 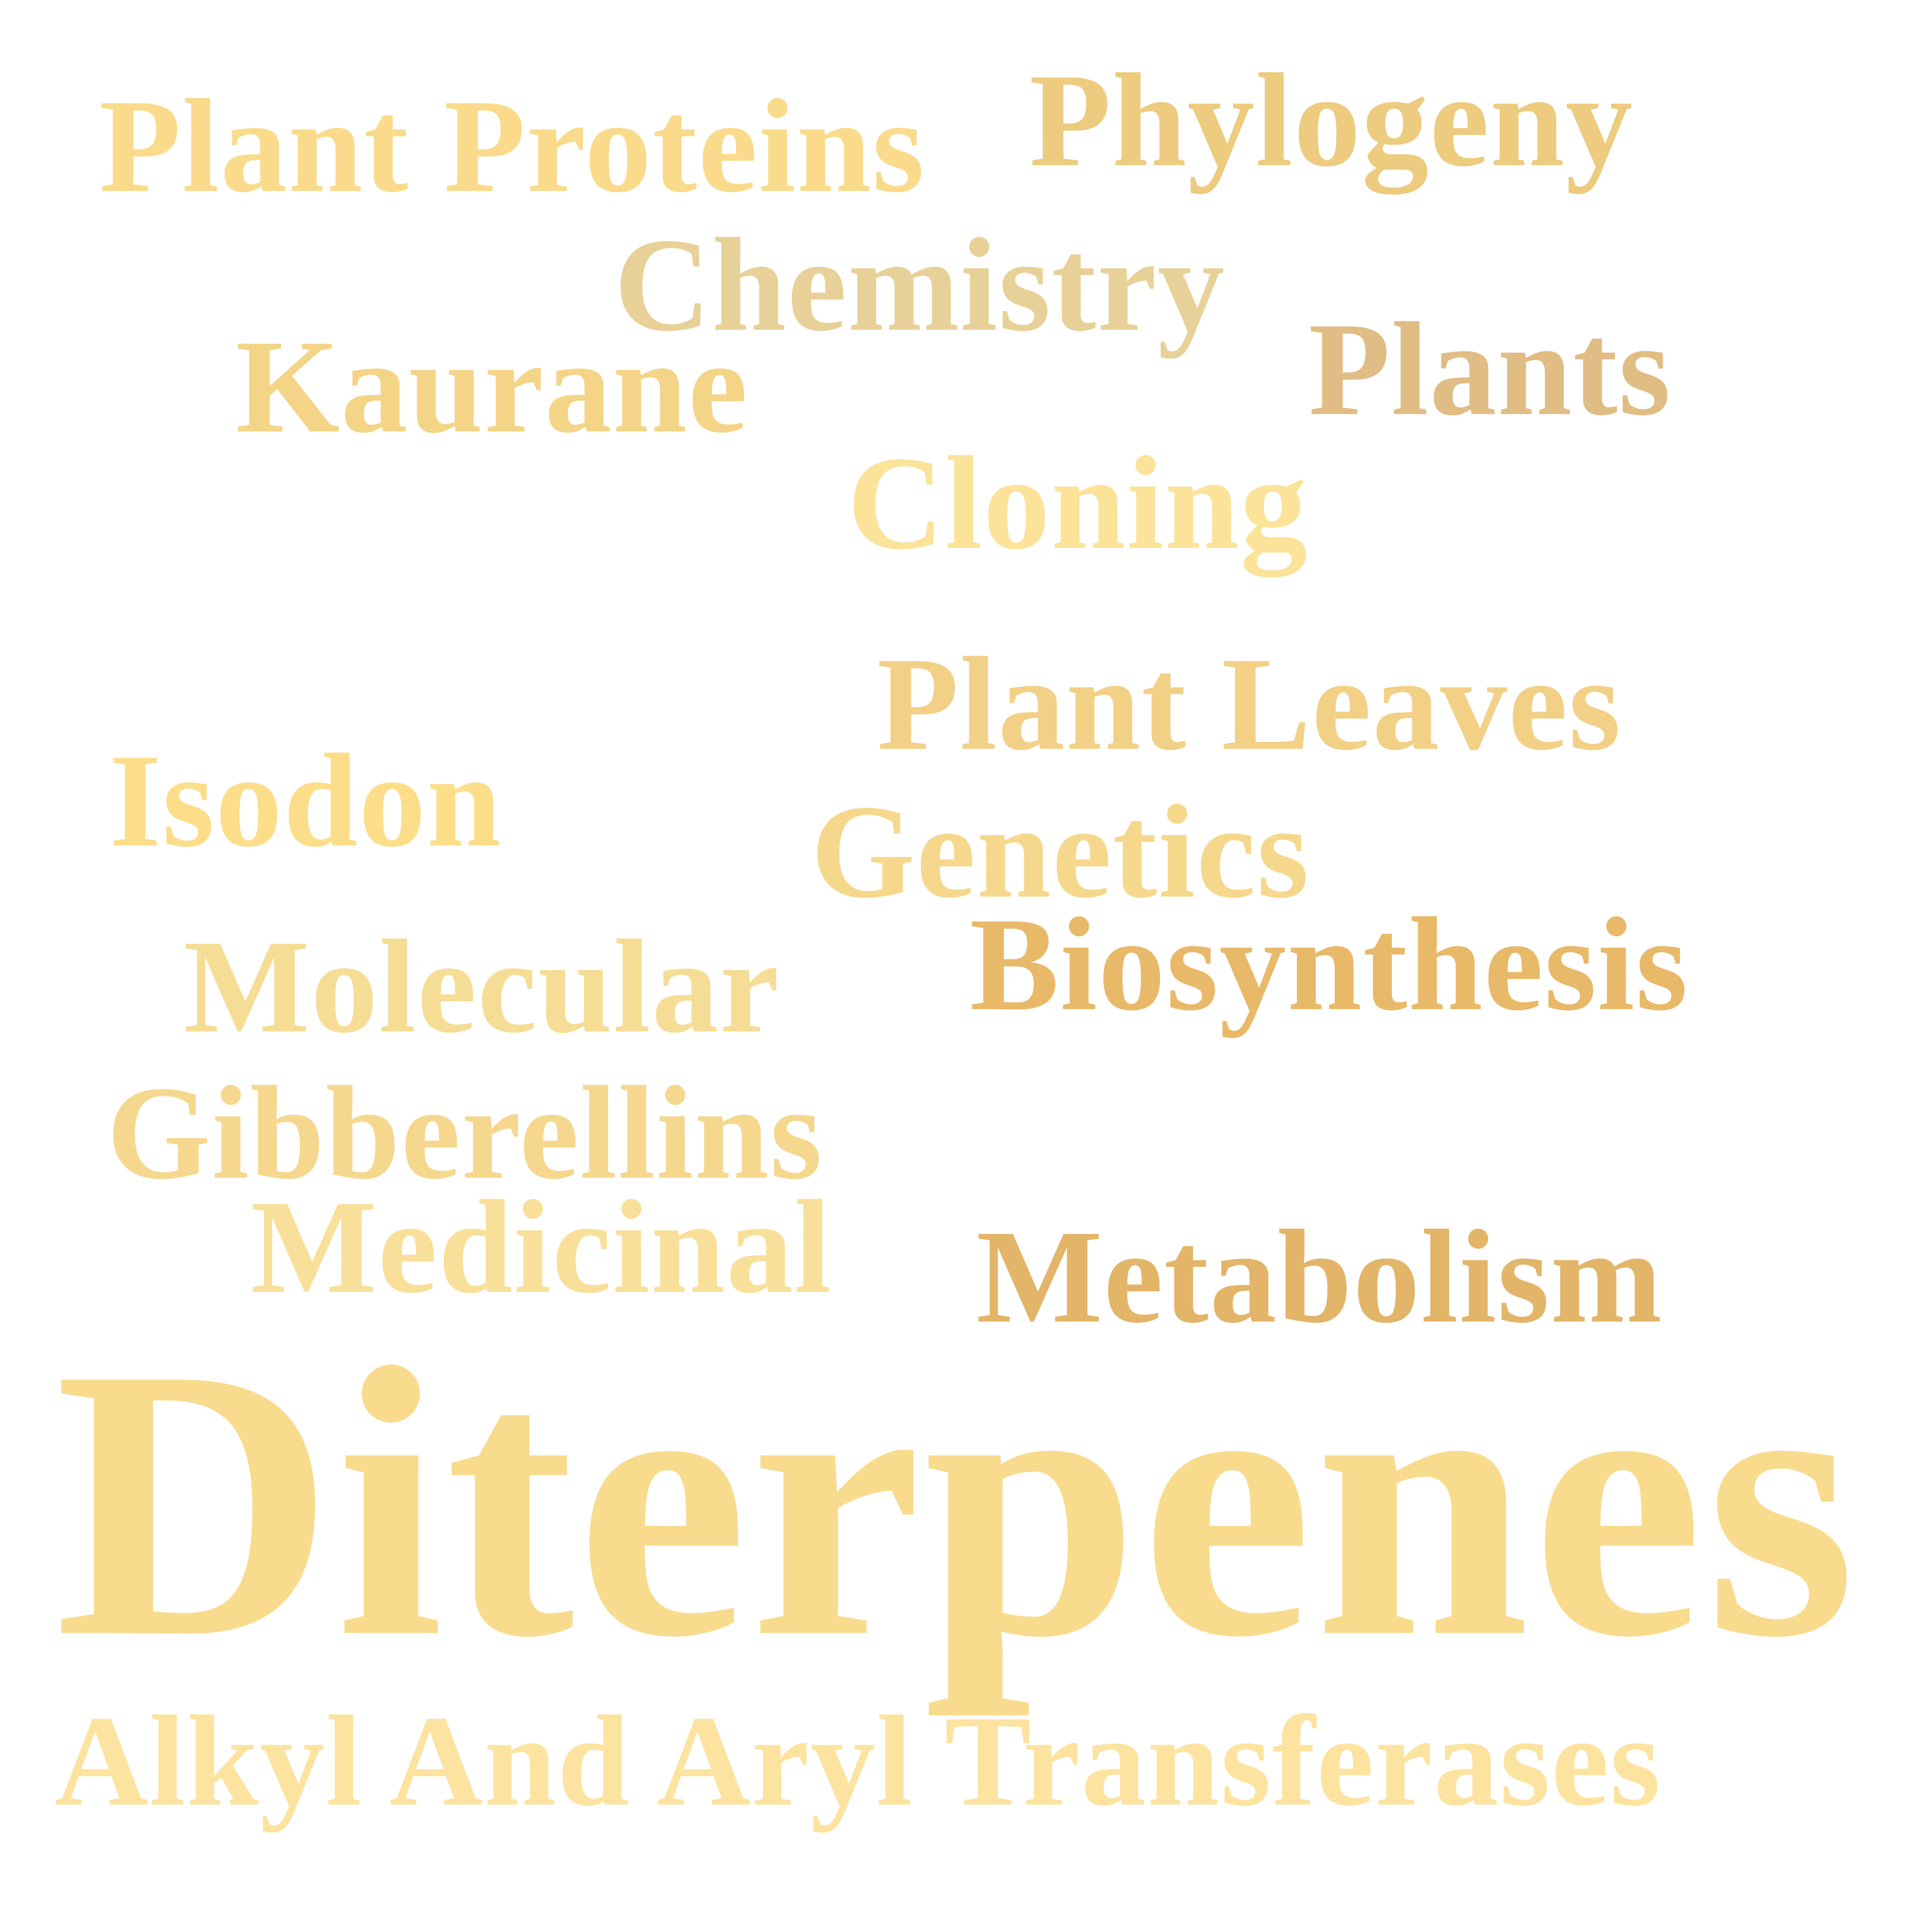 What do you see at coordinates (1060, 852) in the screenshot?
I see `word-genetics: Genetics` at bounding box center [1060, 852].